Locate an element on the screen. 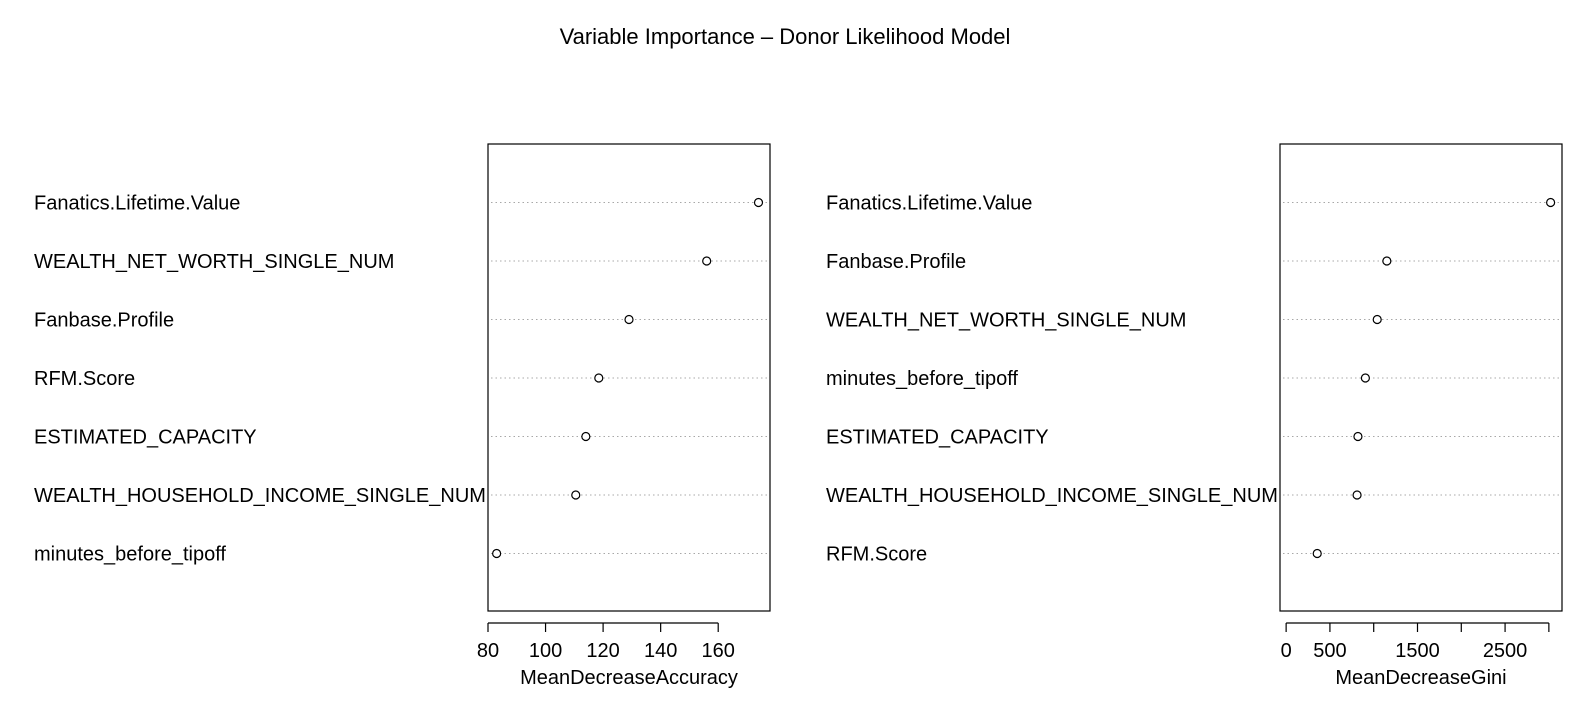 The height and width of the screenshot is (708, 1585). x-tick-label: 80 is located at coordinates (488, 651).